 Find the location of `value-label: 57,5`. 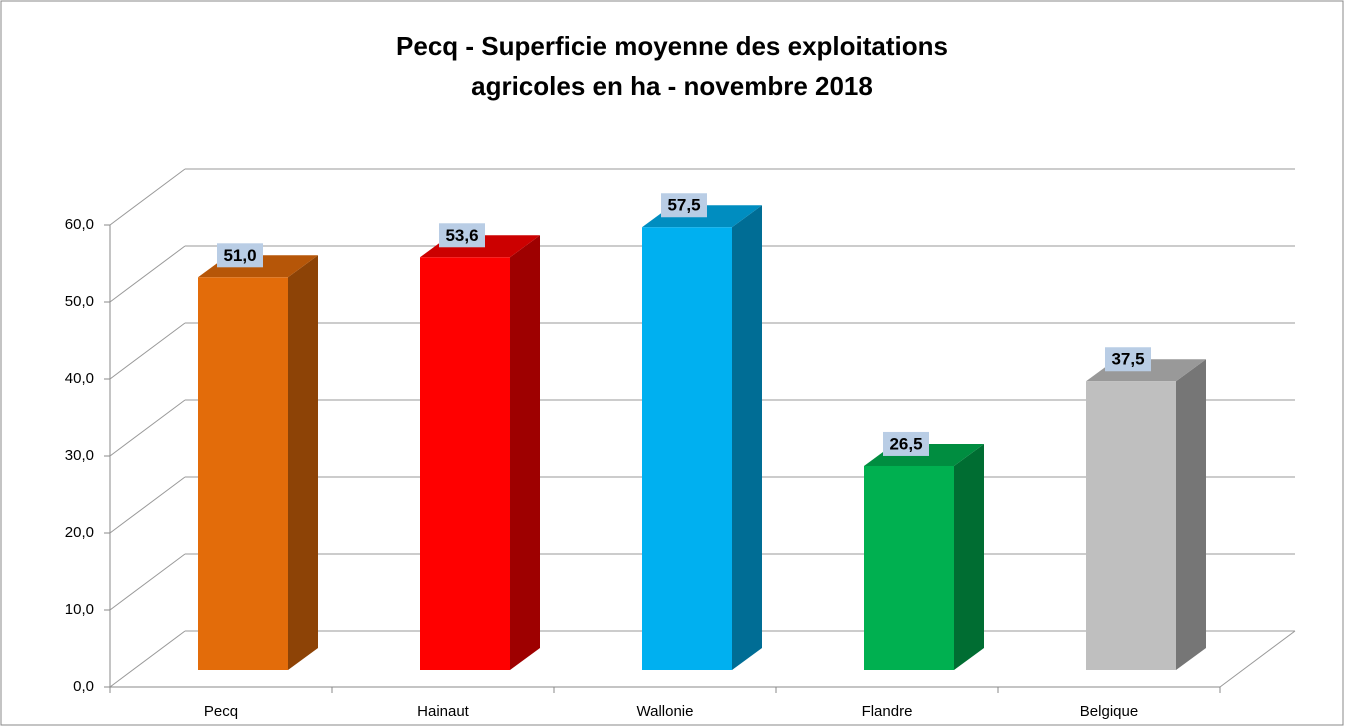

value-label: 57,5 is located at coordinates (683, 205).